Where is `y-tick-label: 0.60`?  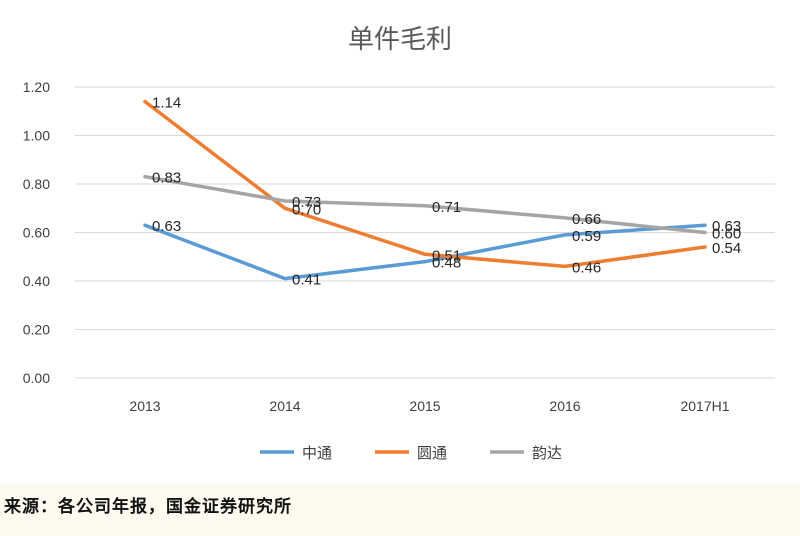 y-tick-label: 0.60 is located at coordinates (36, 233).